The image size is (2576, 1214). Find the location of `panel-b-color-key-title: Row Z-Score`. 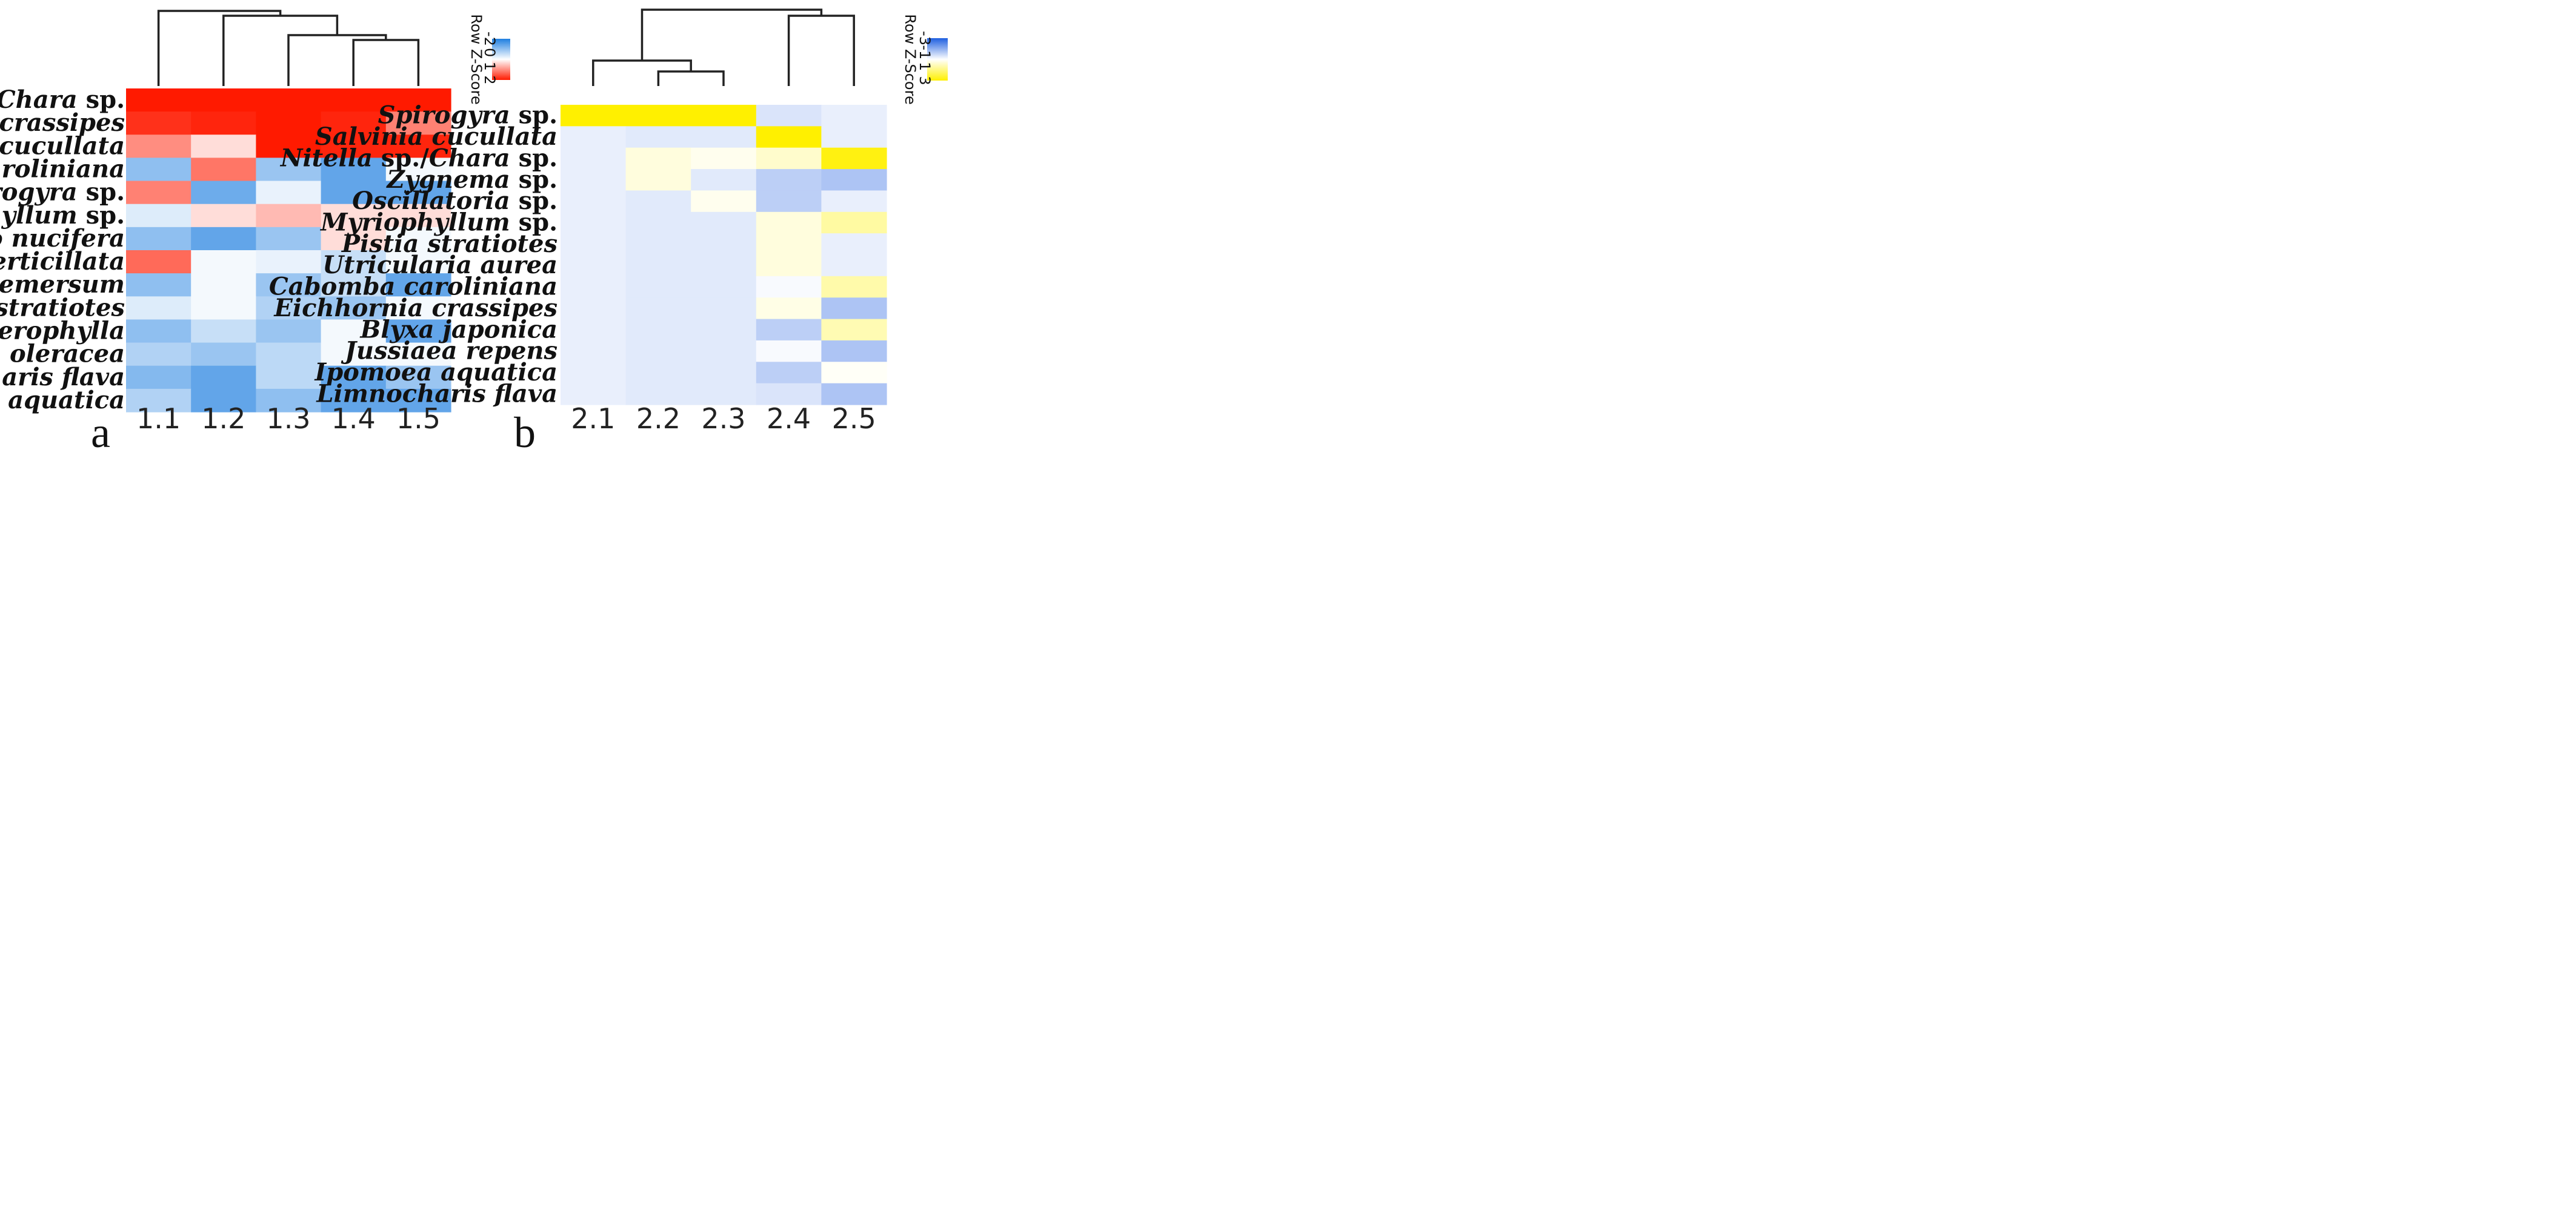

panel-b-color-key-title: Row Z-Score is located at coordinates (910, 59).